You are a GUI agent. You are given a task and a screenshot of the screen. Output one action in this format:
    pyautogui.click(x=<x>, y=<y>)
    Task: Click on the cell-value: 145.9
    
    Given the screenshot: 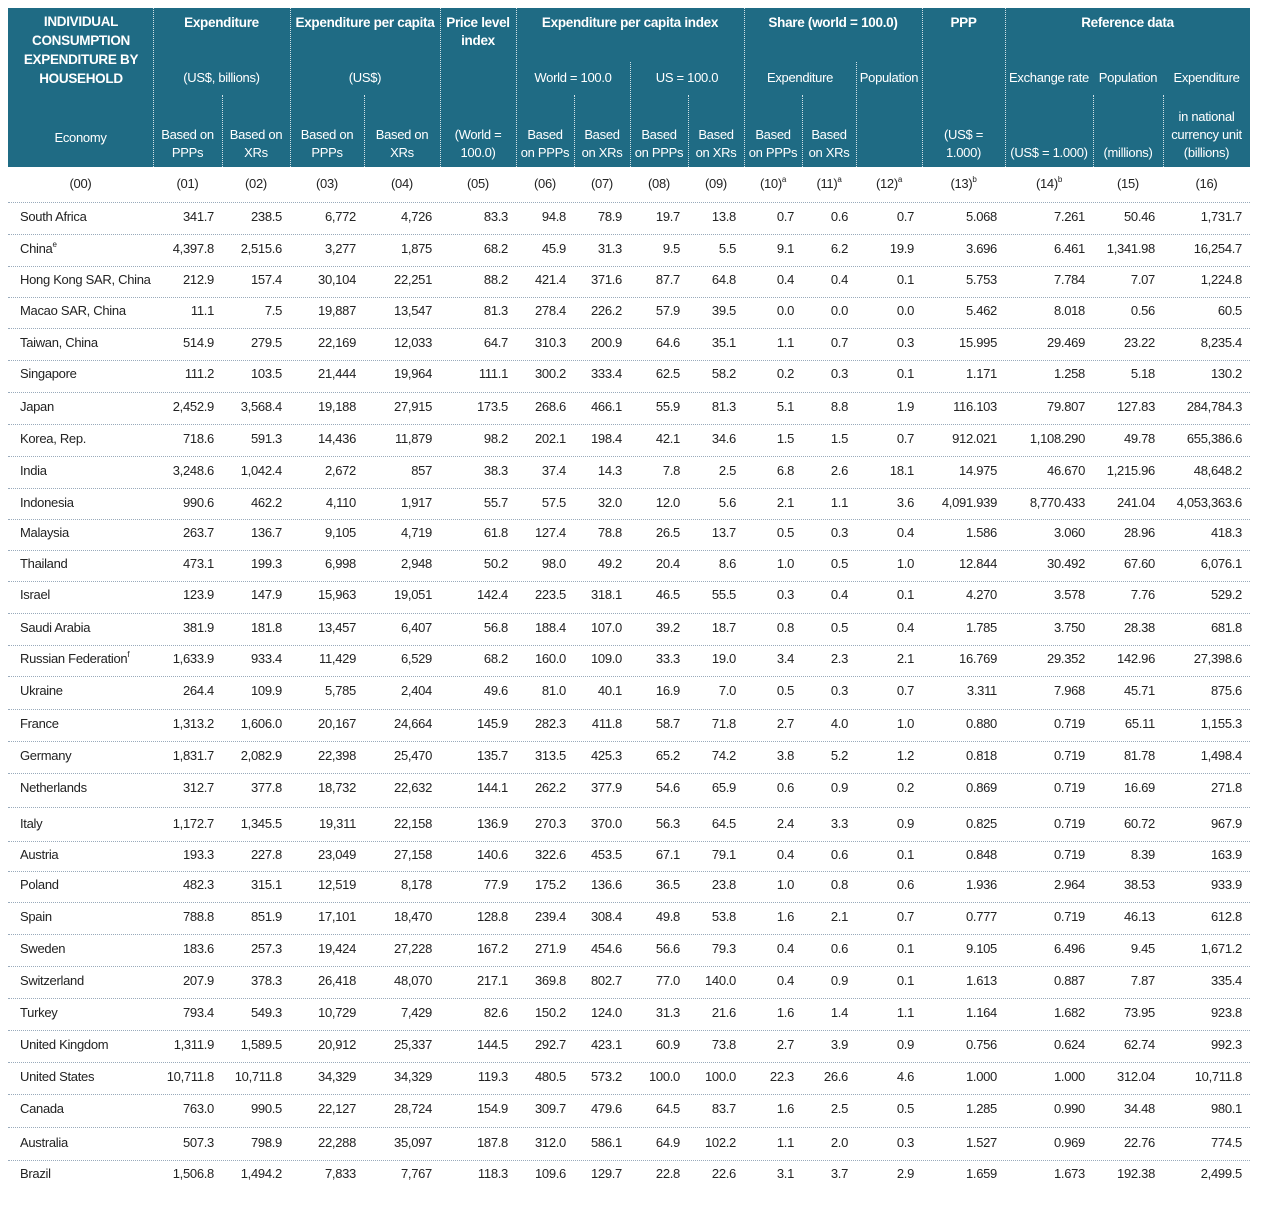 What is the action you would take?
    pyautogui.click(x=492, y=723)
    